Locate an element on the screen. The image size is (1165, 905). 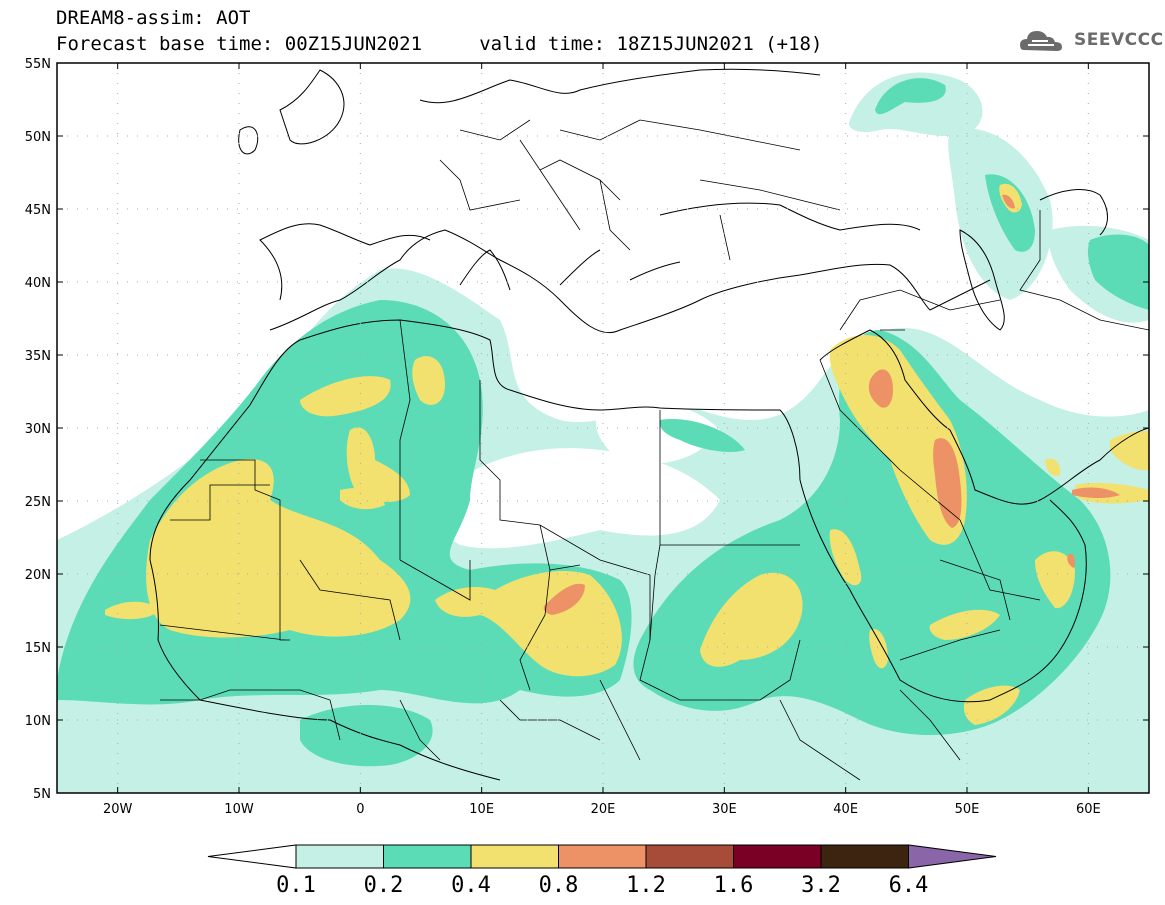
lat-tick-label: 10N is located at coordinates (38, 721).